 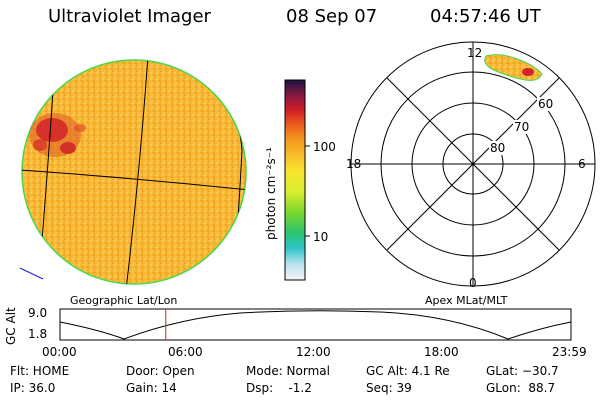 I want to click on mlt-label-6: 6, so click(x=582, y=164).